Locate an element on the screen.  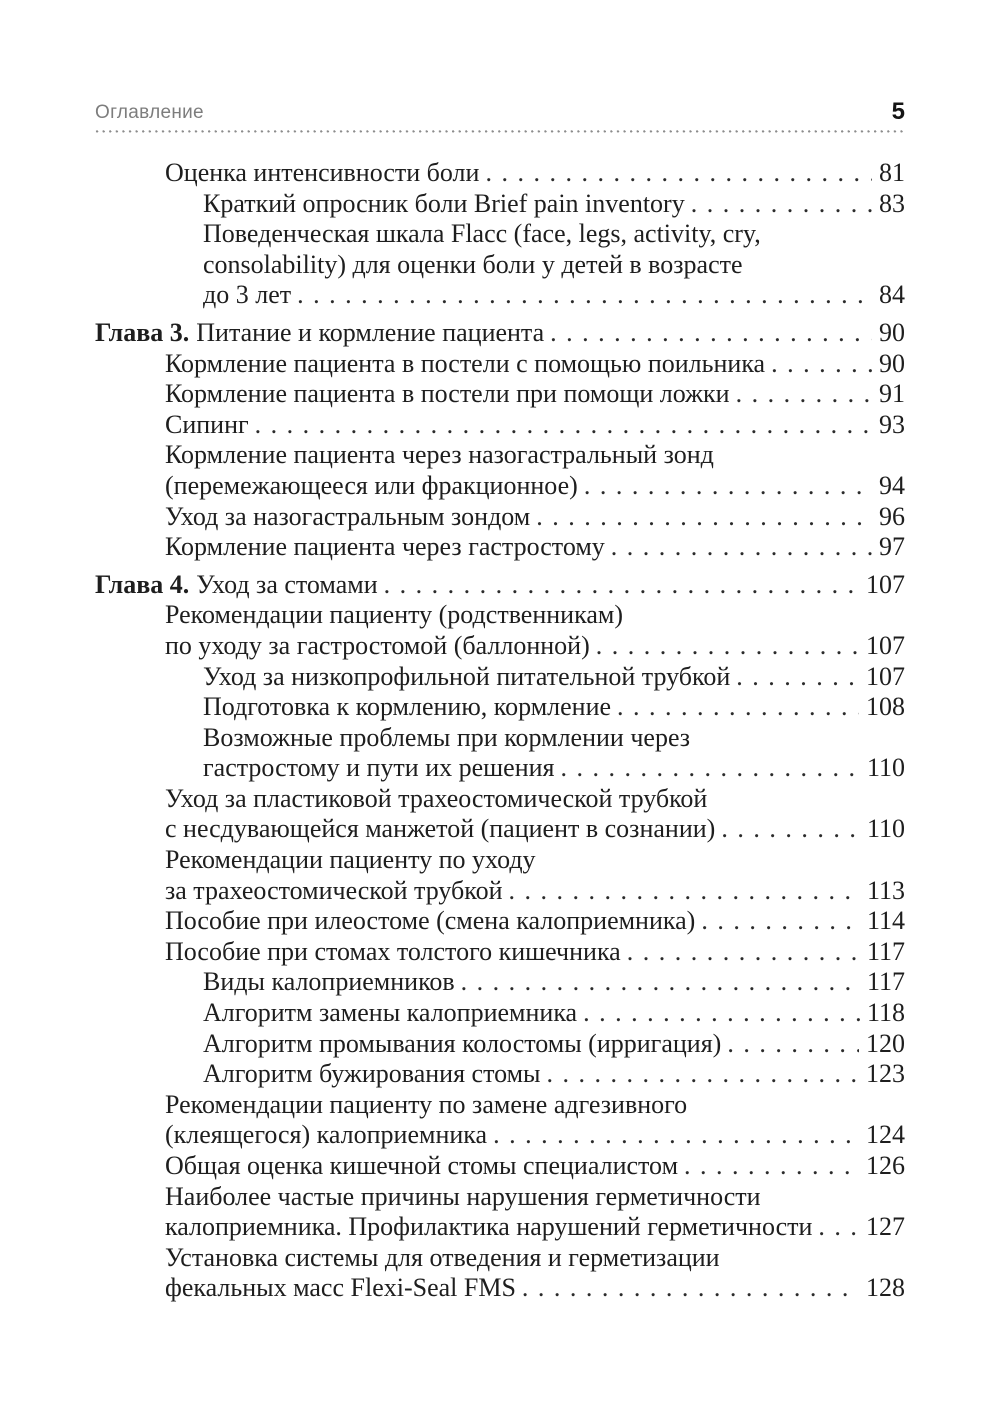
toc-entry-page: 97 is located at coordinates (892, 547).